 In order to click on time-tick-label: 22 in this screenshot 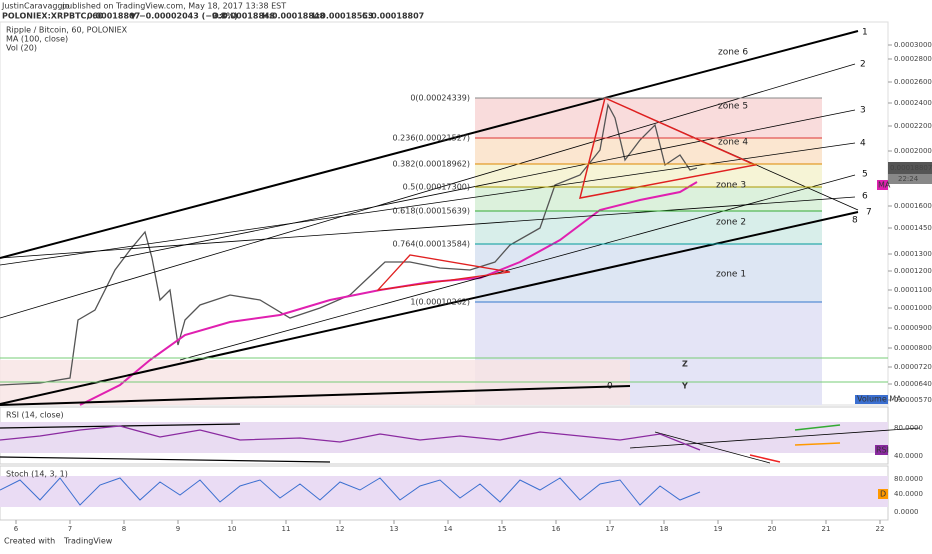, I will do `click(880, 529)`.